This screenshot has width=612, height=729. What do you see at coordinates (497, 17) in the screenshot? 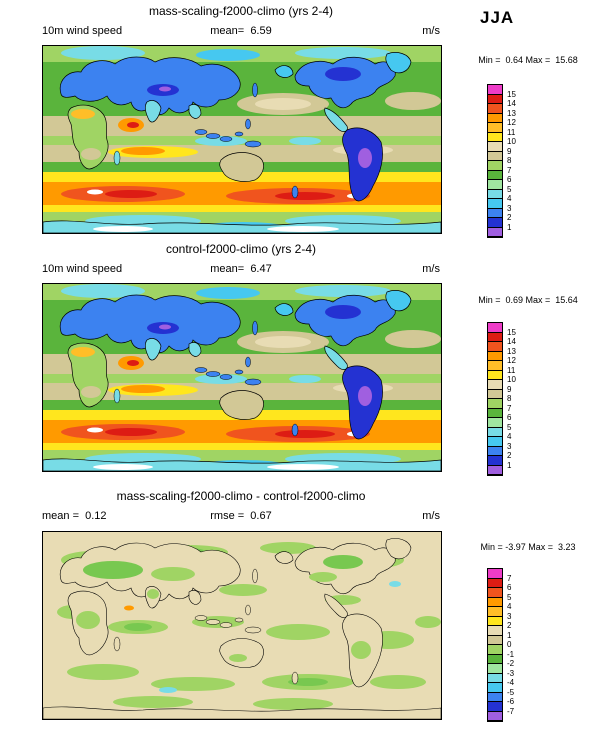
I see `season-label: JJA` at bounding box center [497, 17].